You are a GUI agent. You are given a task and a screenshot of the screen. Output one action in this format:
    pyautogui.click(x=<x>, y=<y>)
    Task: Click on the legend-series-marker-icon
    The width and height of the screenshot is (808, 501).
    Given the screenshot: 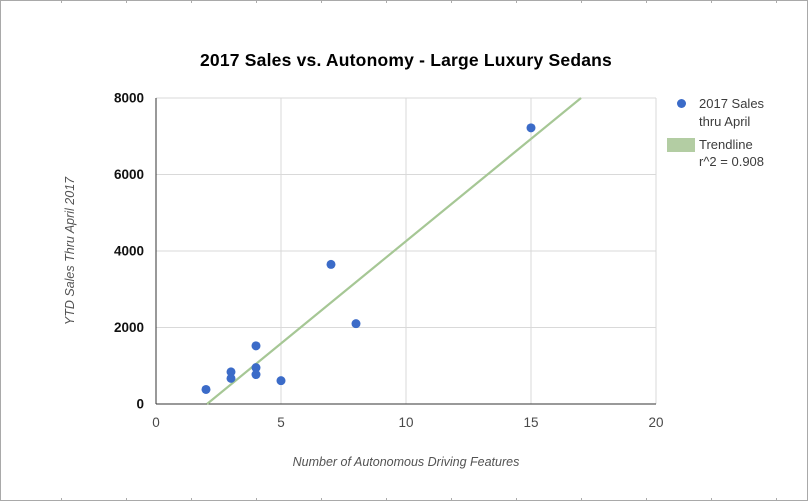 What is the action you would take?
    pyautogui.click(x=681, y=103)
    